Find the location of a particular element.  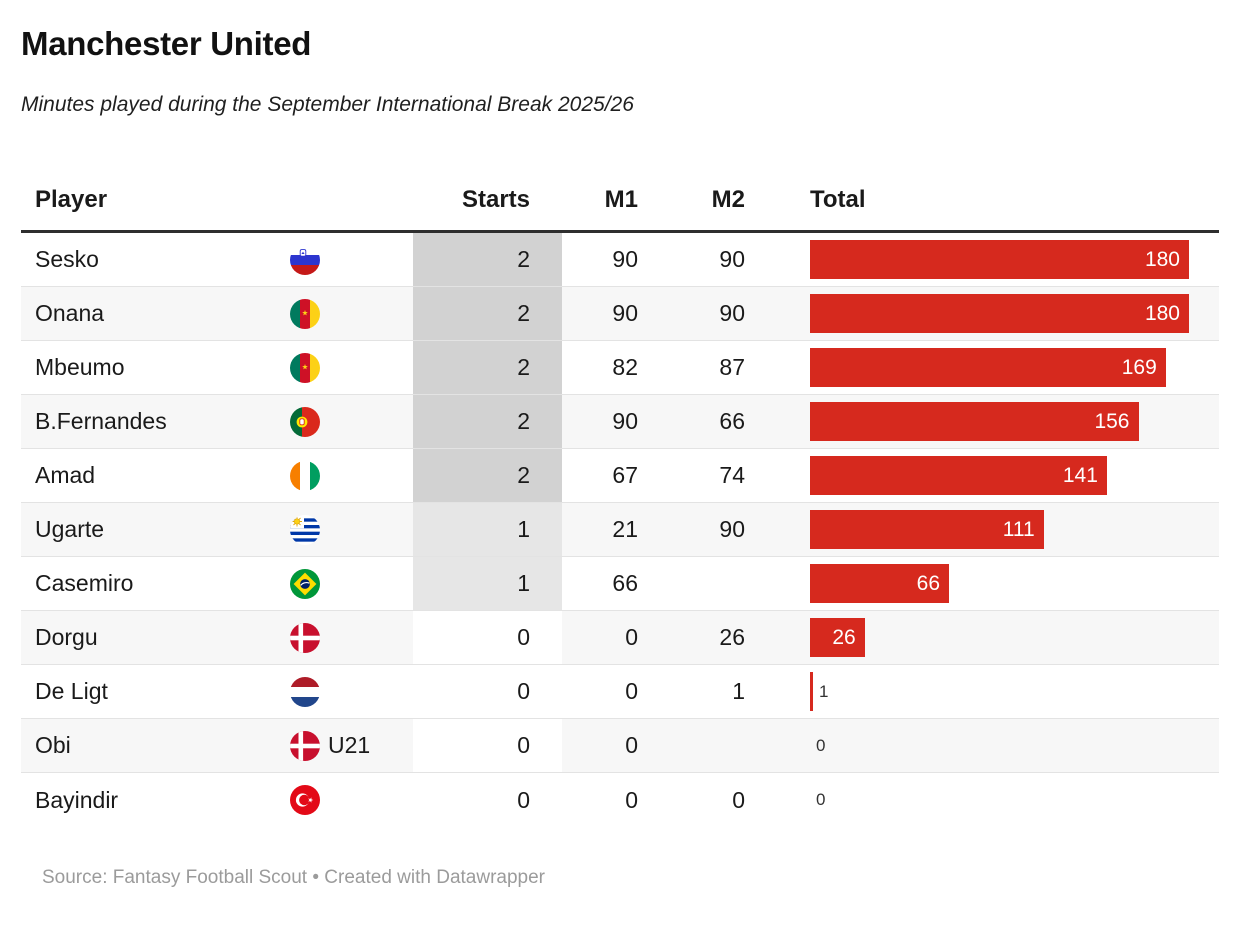

player-name: Sesko is located at coordinates (67, 259).